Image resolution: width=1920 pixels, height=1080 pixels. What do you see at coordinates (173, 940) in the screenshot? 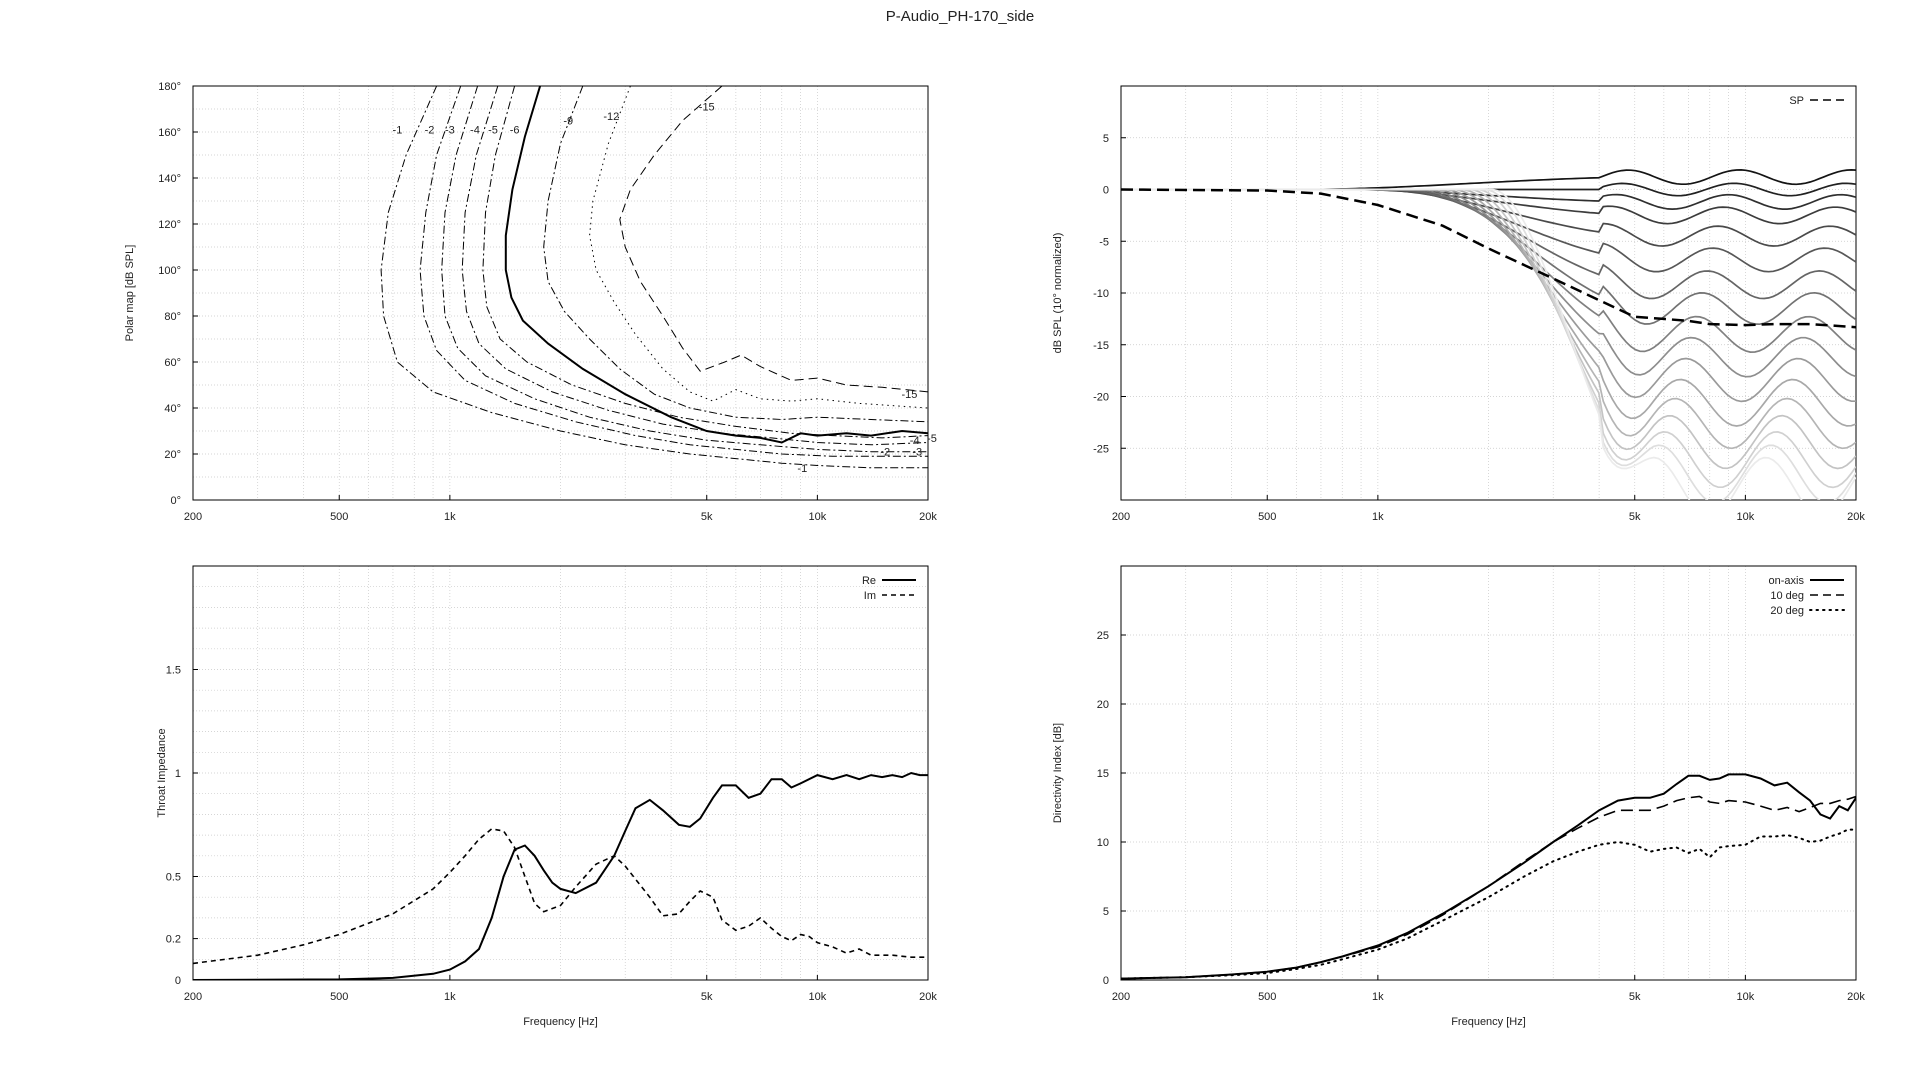
I see `y-tick-label: 0.2` at bounding box center [173, 940].